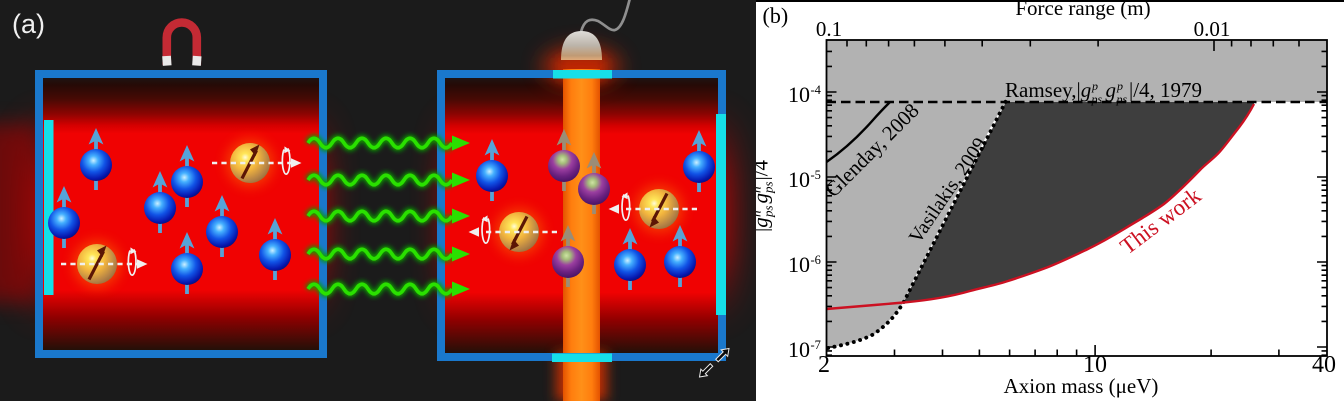 The image size is (1344, 401). Describe the element at coordinates (1048, 90) in the screenshot. I see `svg-text: Ramsey,|g` at that location.